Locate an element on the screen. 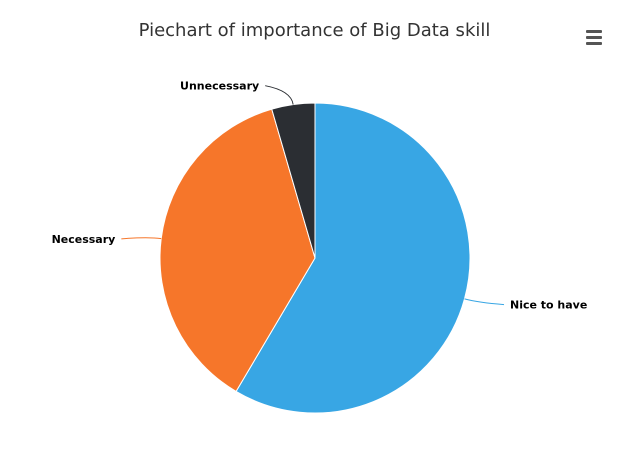  chart-menu-button is located at coordinates (594, 36).